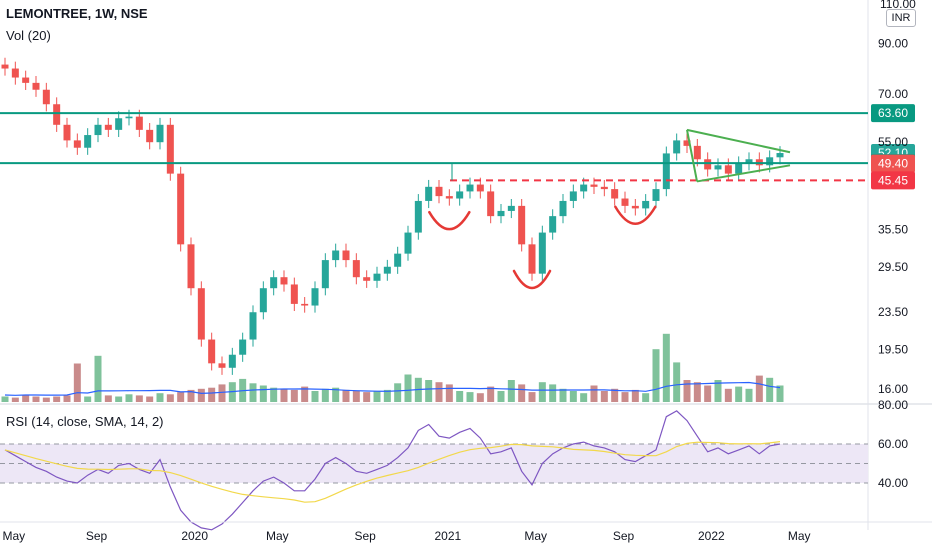 Image resolution: width=932 pixels, height=555 pixels. Describe the element at coordinates (893, 180) in the screenshot. I see `price-badge-box` at that location.